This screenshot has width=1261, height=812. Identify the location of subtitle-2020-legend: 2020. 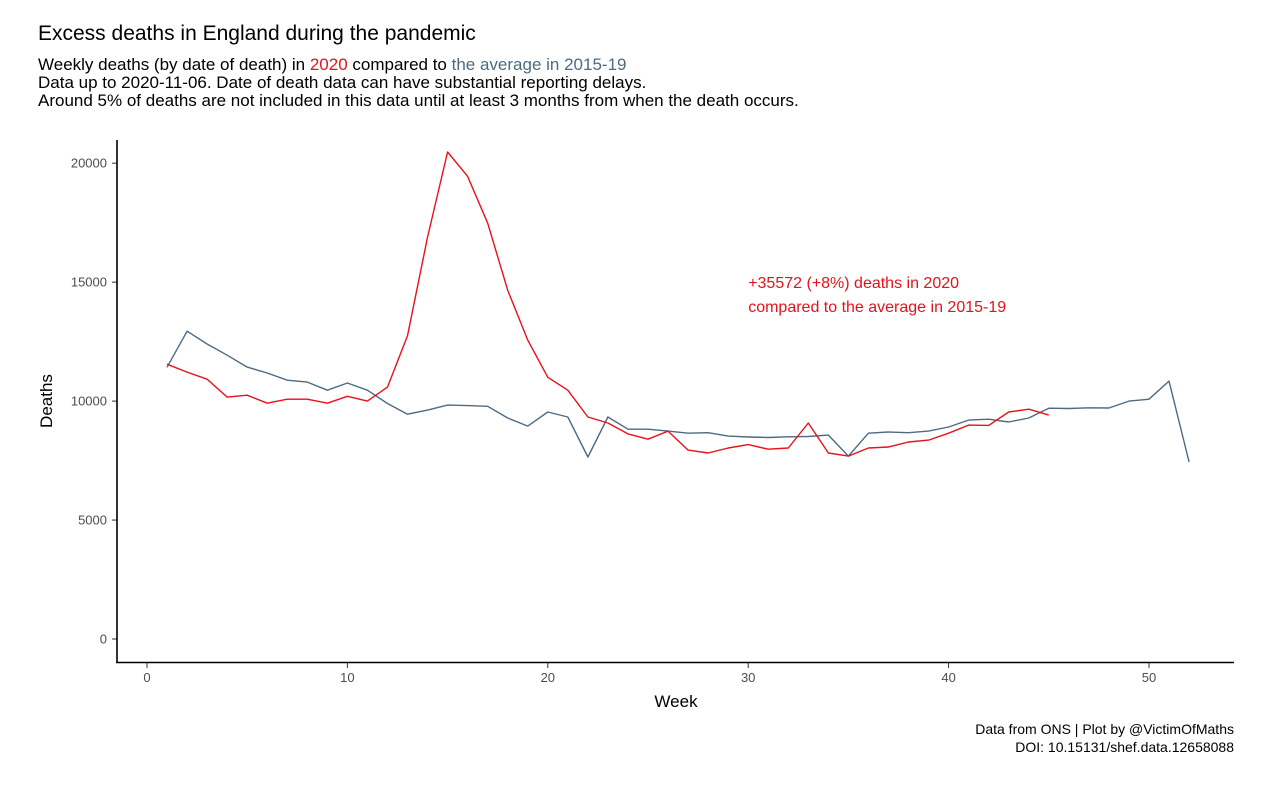
(328, 64).